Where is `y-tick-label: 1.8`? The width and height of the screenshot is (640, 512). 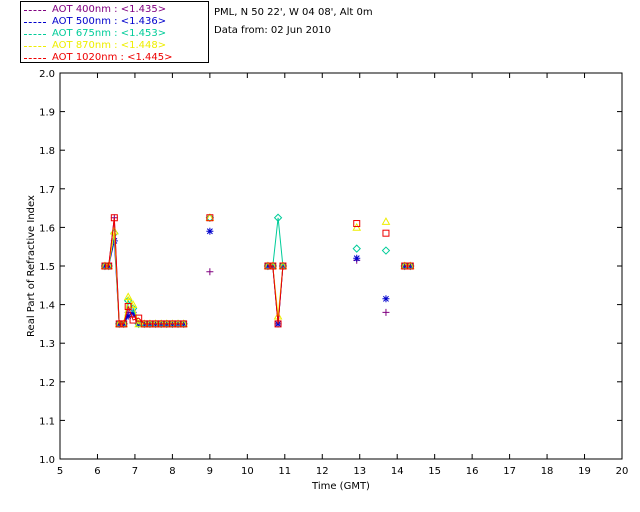
y-tick-label: 1.8 is located at coordinates (47, 151).